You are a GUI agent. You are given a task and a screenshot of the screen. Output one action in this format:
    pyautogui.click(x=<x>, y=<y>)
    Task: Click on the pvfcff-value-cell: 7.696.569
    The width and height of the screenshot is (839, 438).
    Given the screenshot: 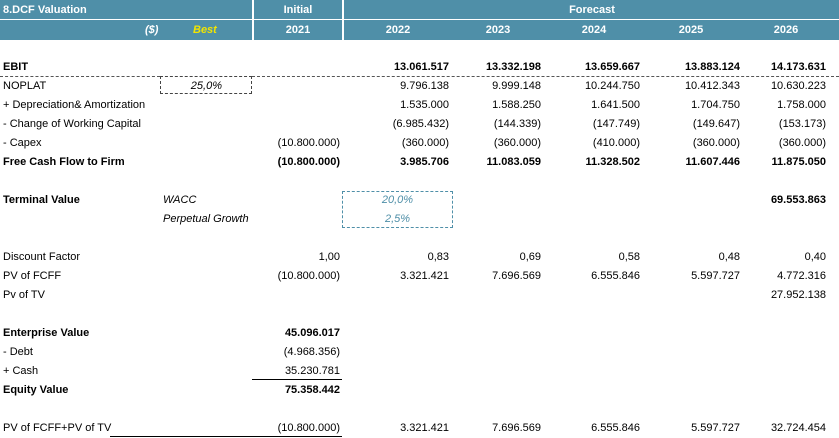 What is the action you would take?
    pyautogui.click(x=516, y=276)
    